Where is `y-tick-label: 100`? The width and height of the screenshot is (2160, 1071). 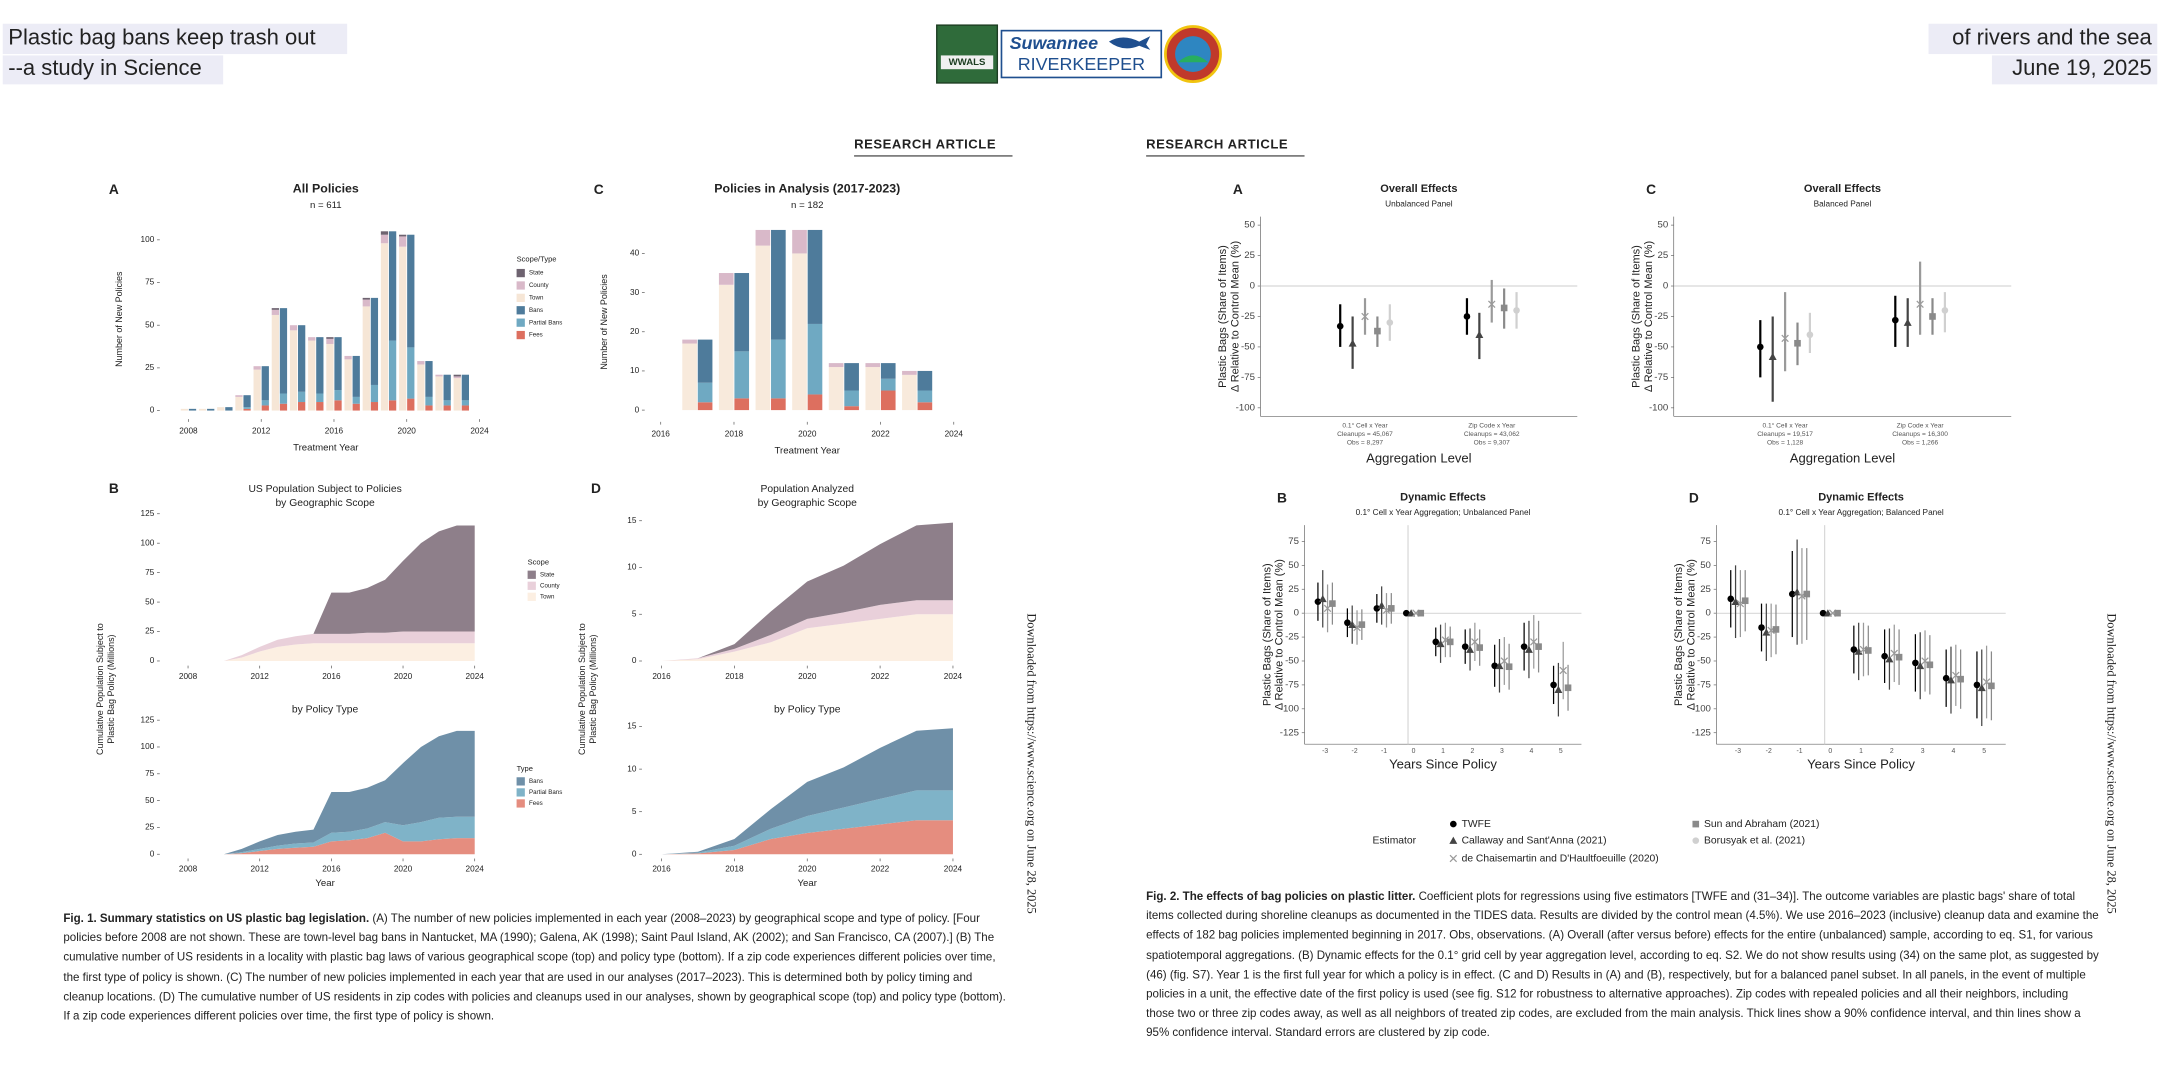 y-tick-label: 100 is located at coordinates (148, 542).